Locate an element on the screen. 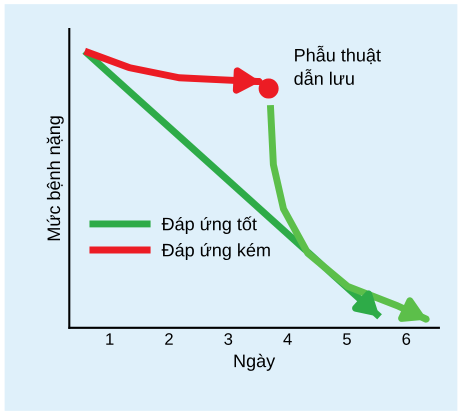  legend-label: Đáp ứng tốt is located at coordinates (209, 225).